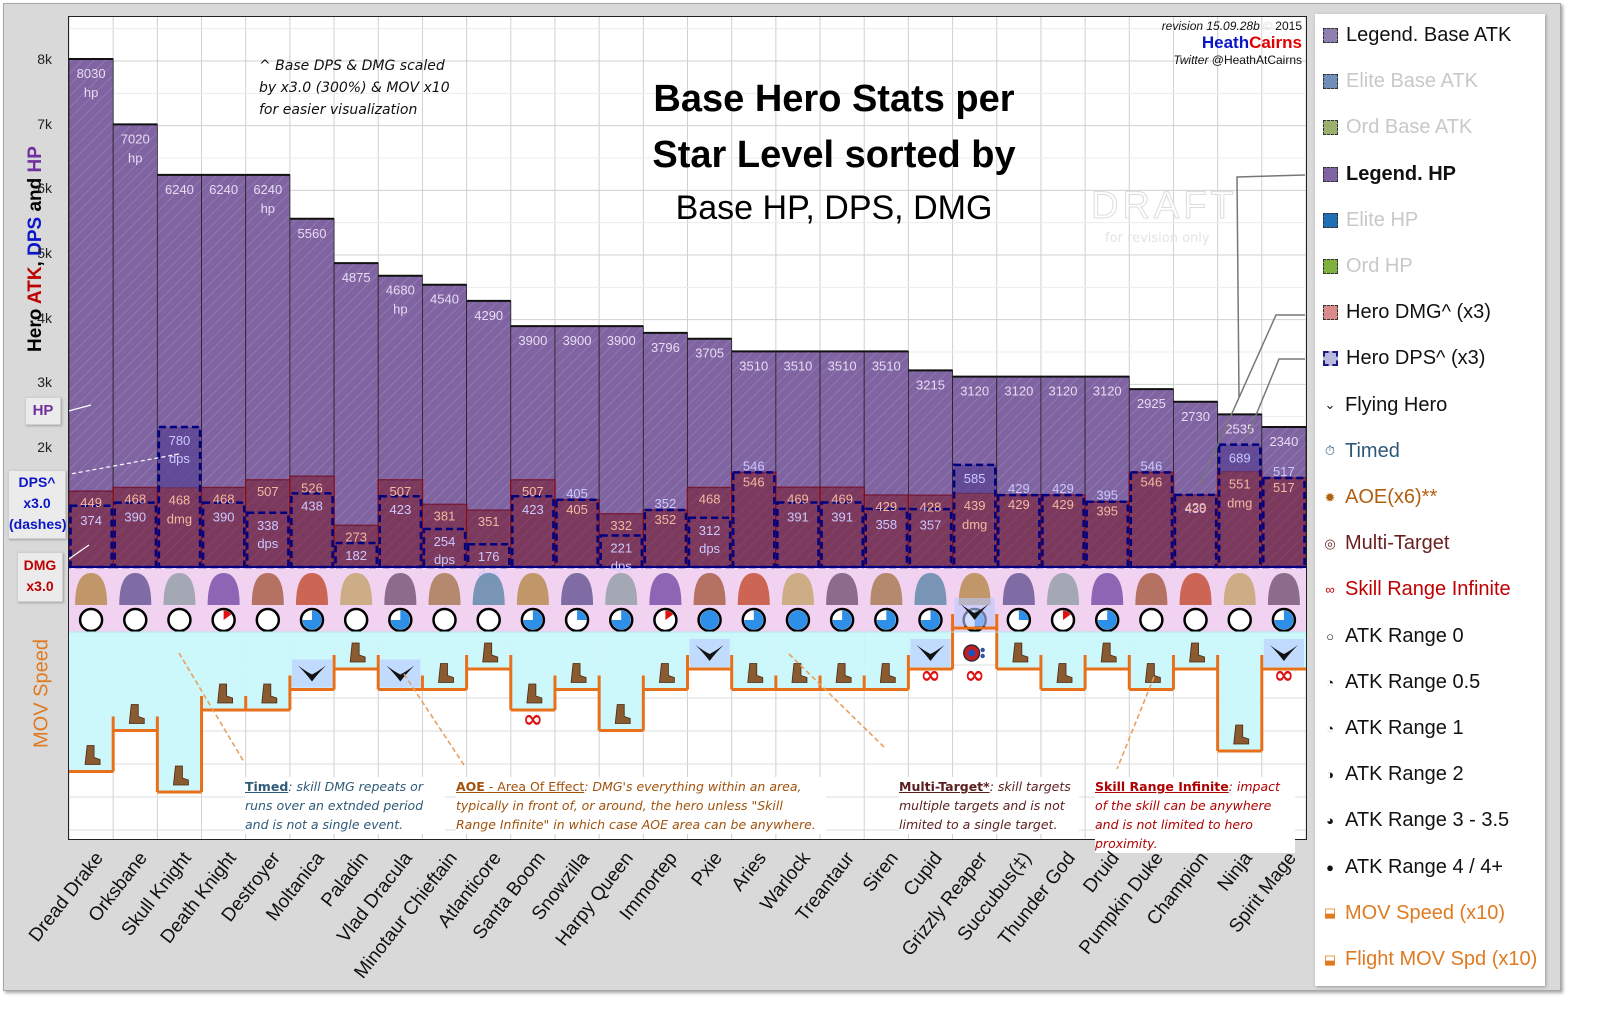 Image resolution: width=1620 pixels, height=1035 pixels. I want to click on dps-value-label: 358, so click(886, 524).